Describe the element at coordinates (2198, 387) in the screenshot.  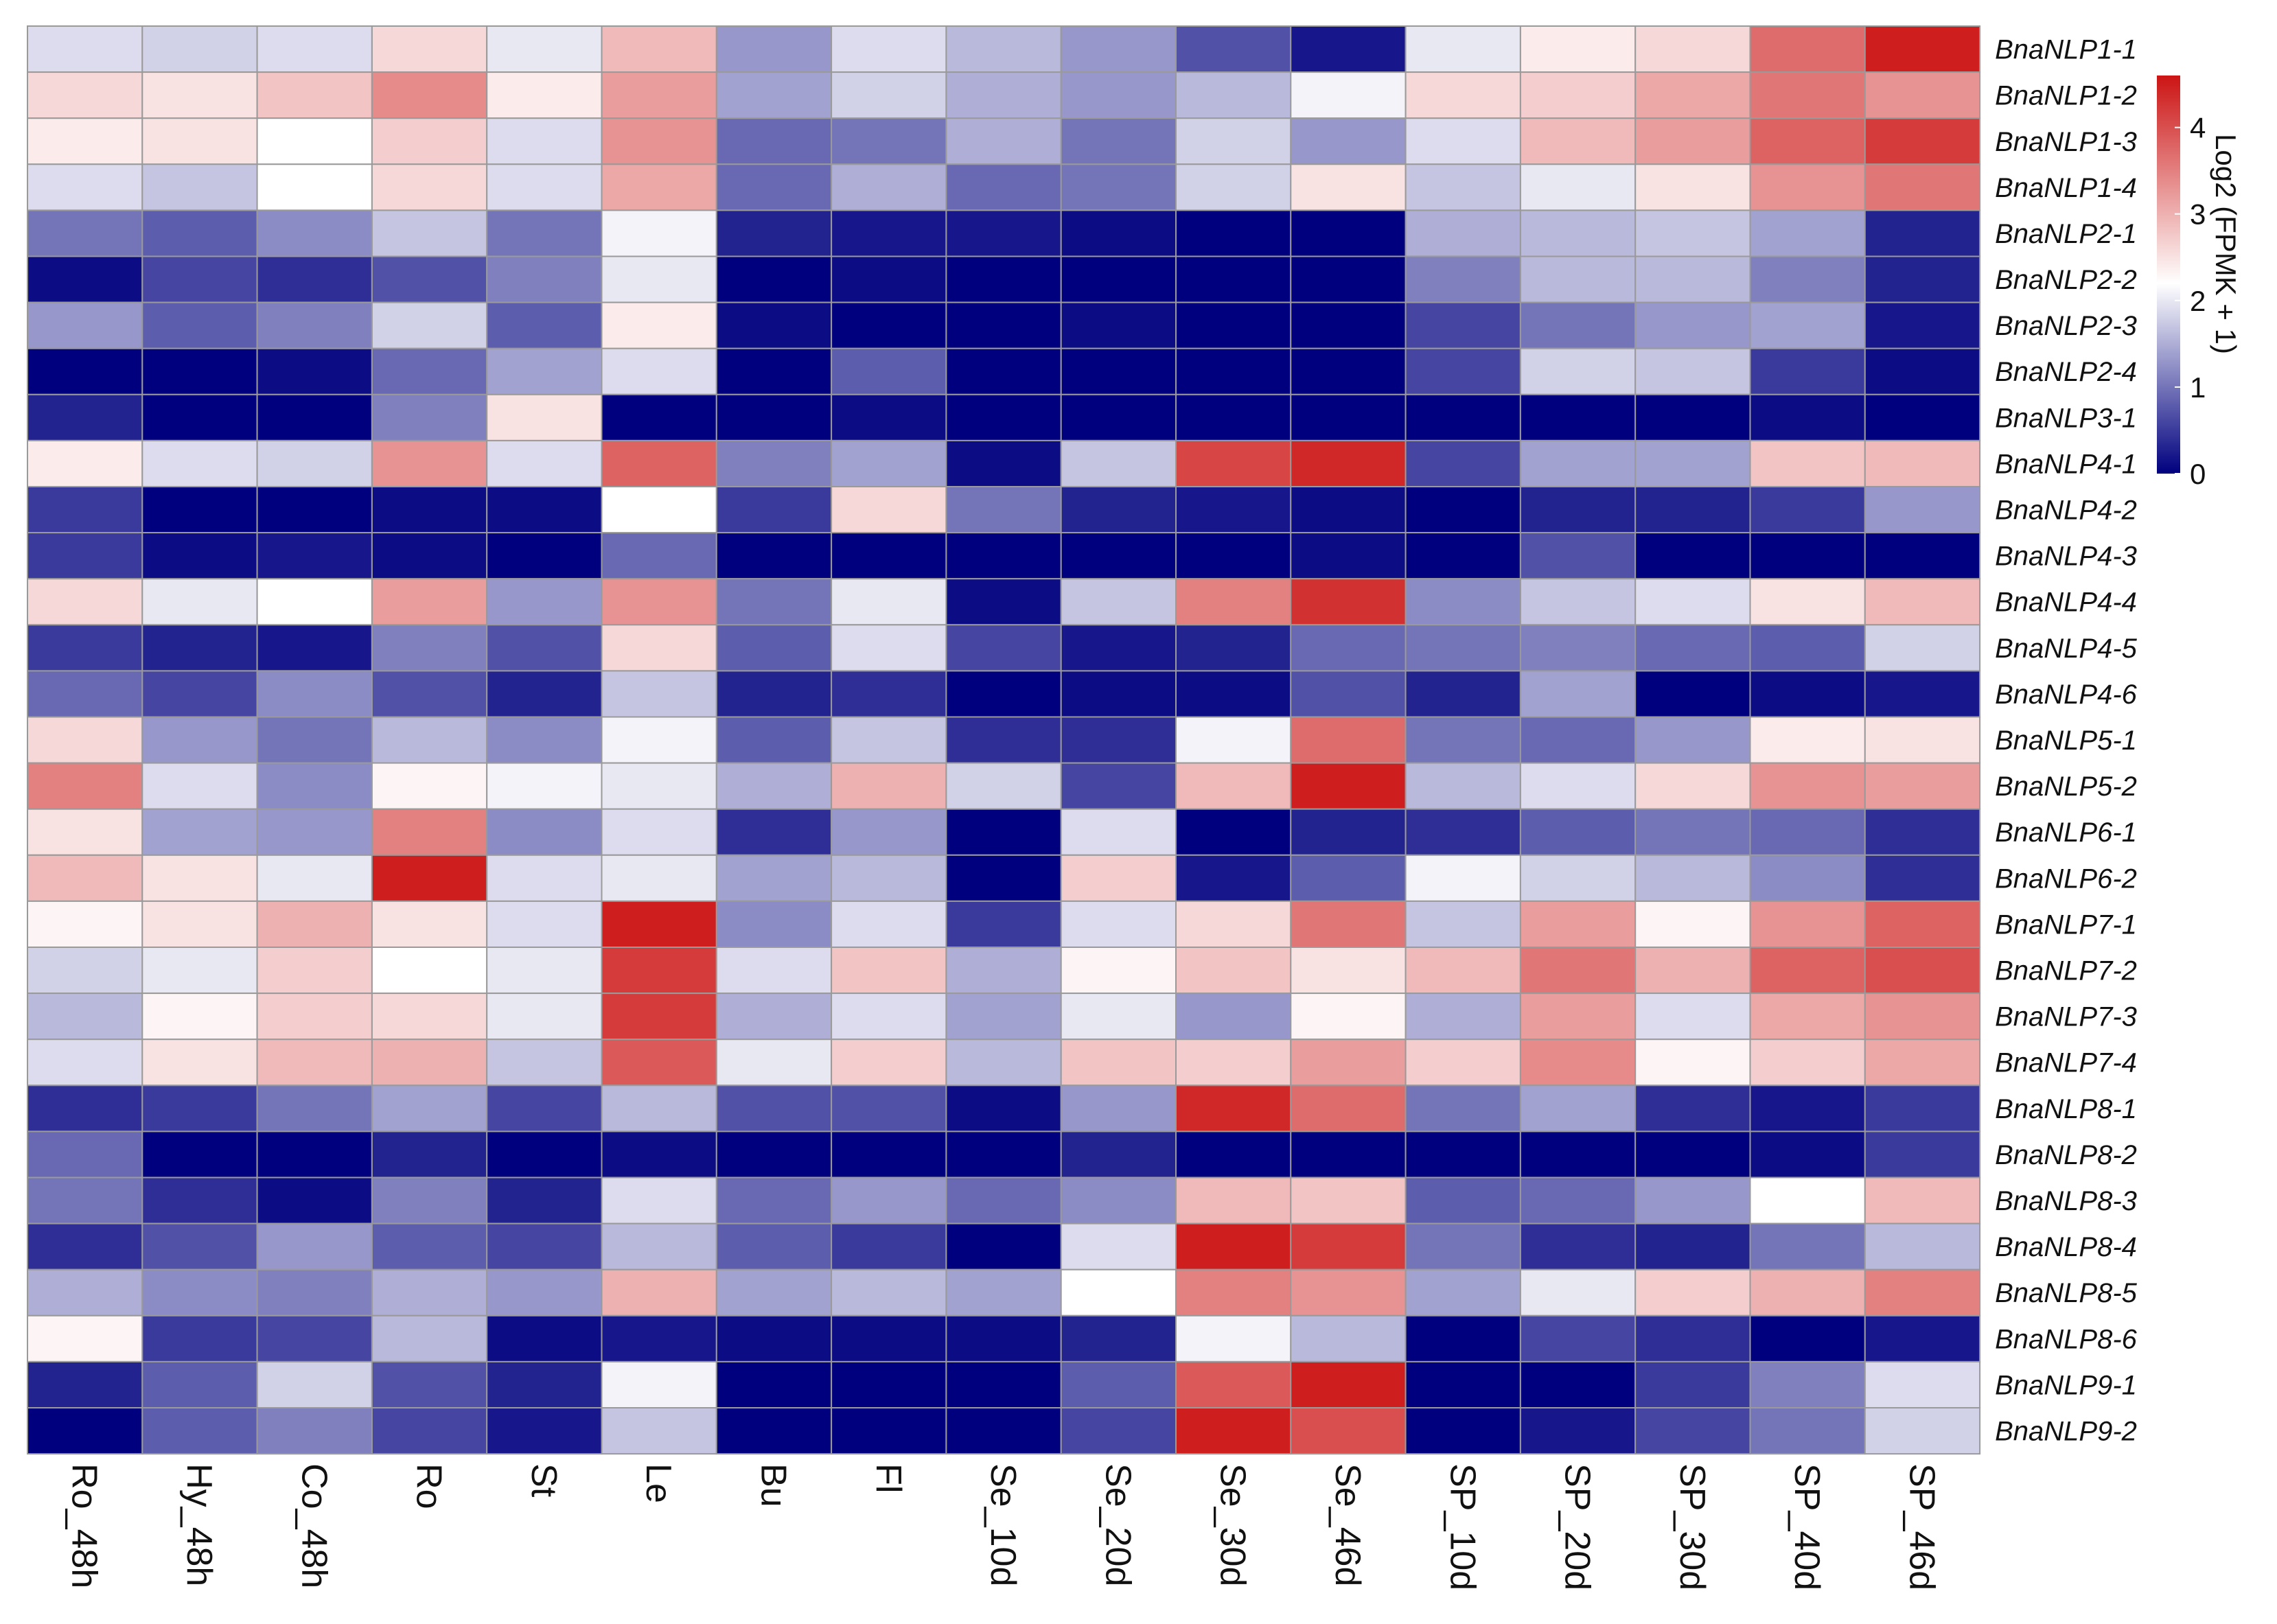
I see `legend-tick-label: 1` at that location.